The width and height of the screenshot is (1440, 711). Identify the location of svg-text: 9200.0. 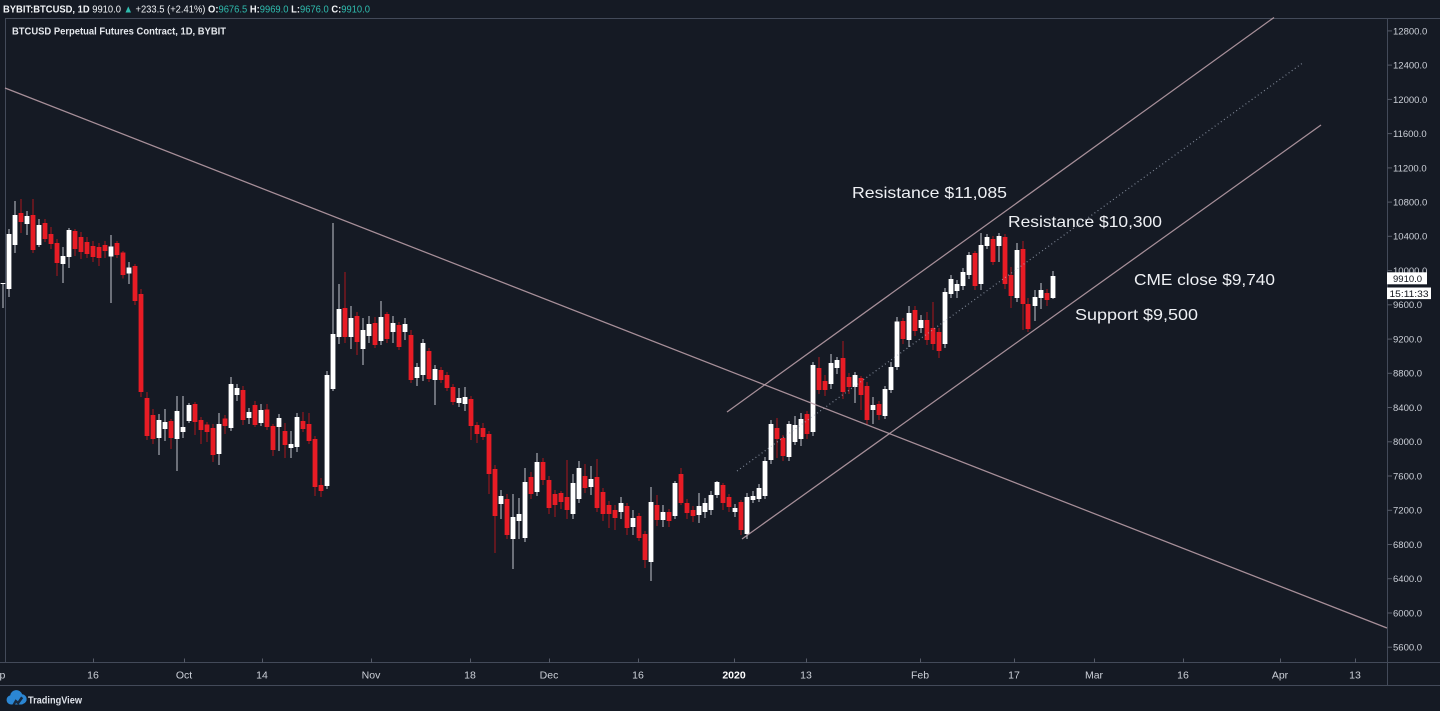
(1407, 340).